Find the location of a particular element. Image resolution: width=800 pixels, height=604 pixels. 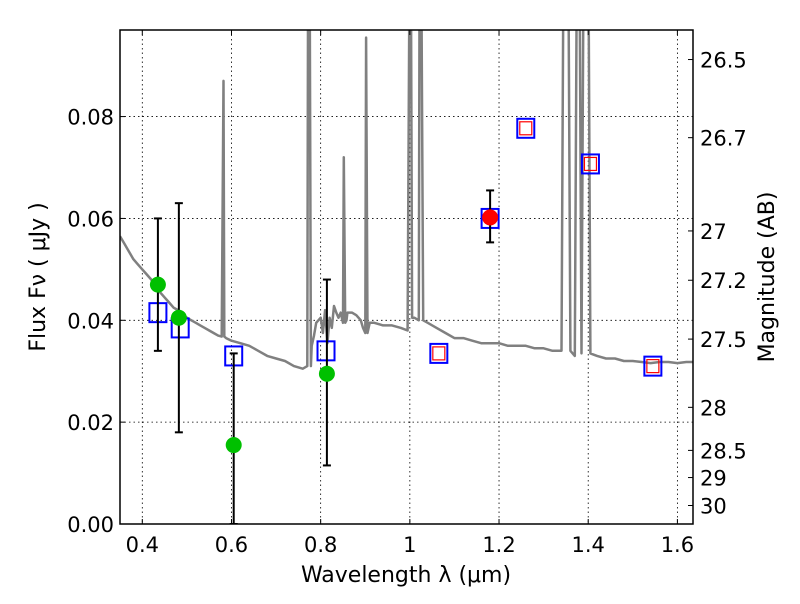

right-tick-label: 27 is located at coordinates (713, 232).